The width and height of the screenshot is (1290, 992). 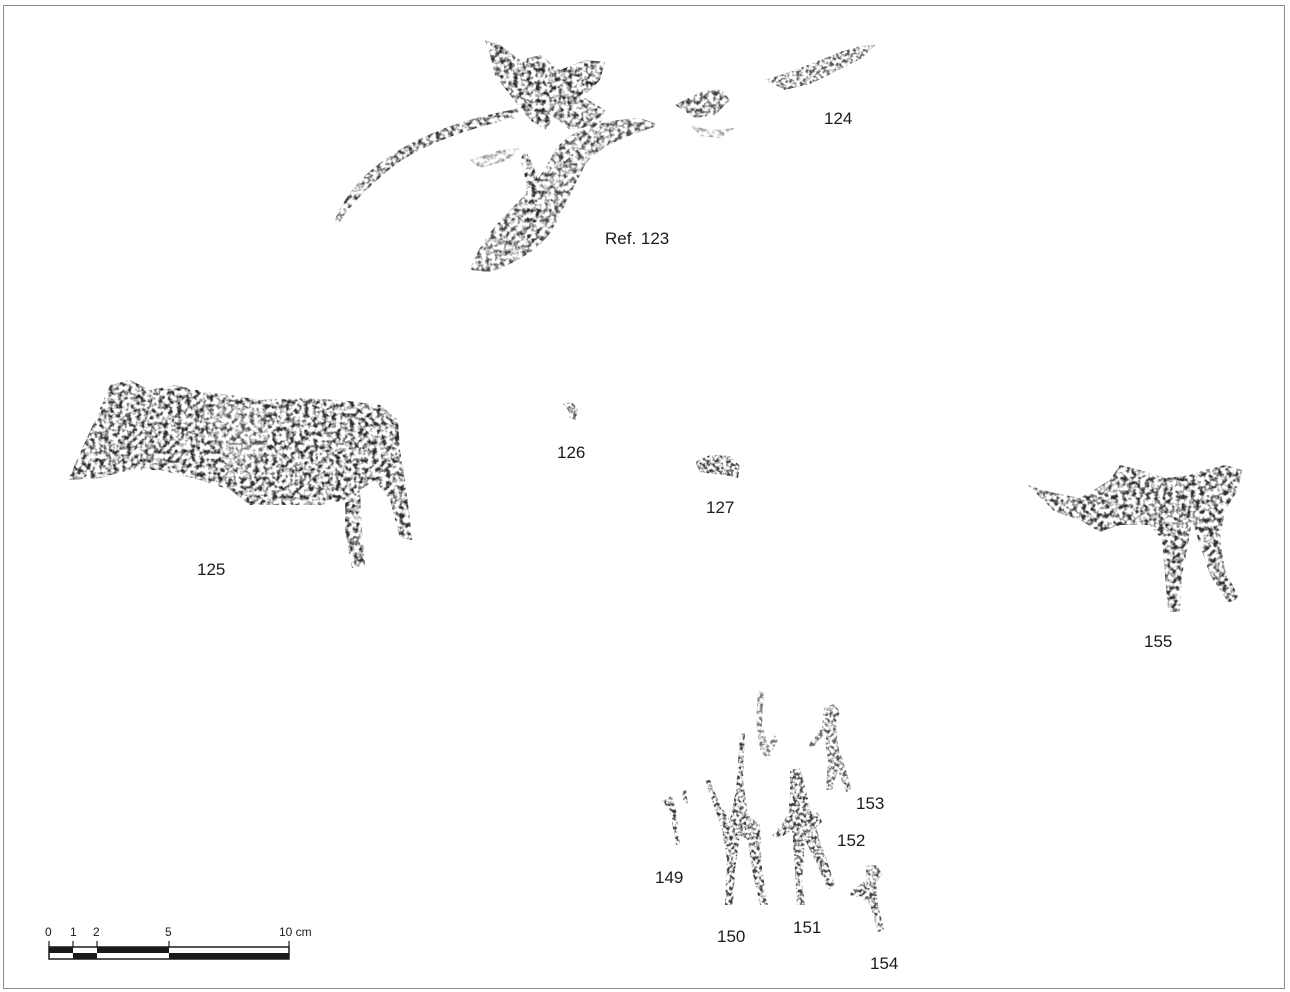 What do you see at coordinates (637, 238) in the screenshot?
I see `label-ref-123: Ref. 123` at bounding box center [637, 238].